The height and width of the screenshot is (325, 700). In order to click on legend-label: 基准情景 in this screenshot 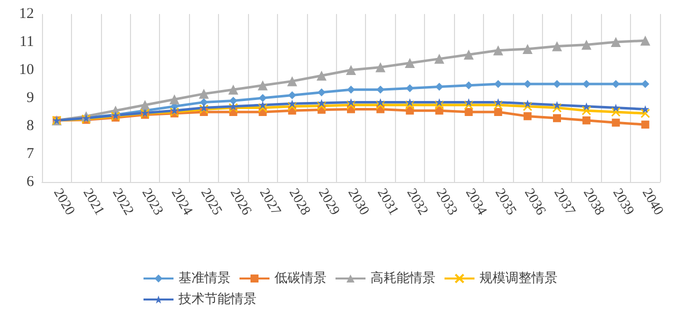, I will do `click(204, 278)`.